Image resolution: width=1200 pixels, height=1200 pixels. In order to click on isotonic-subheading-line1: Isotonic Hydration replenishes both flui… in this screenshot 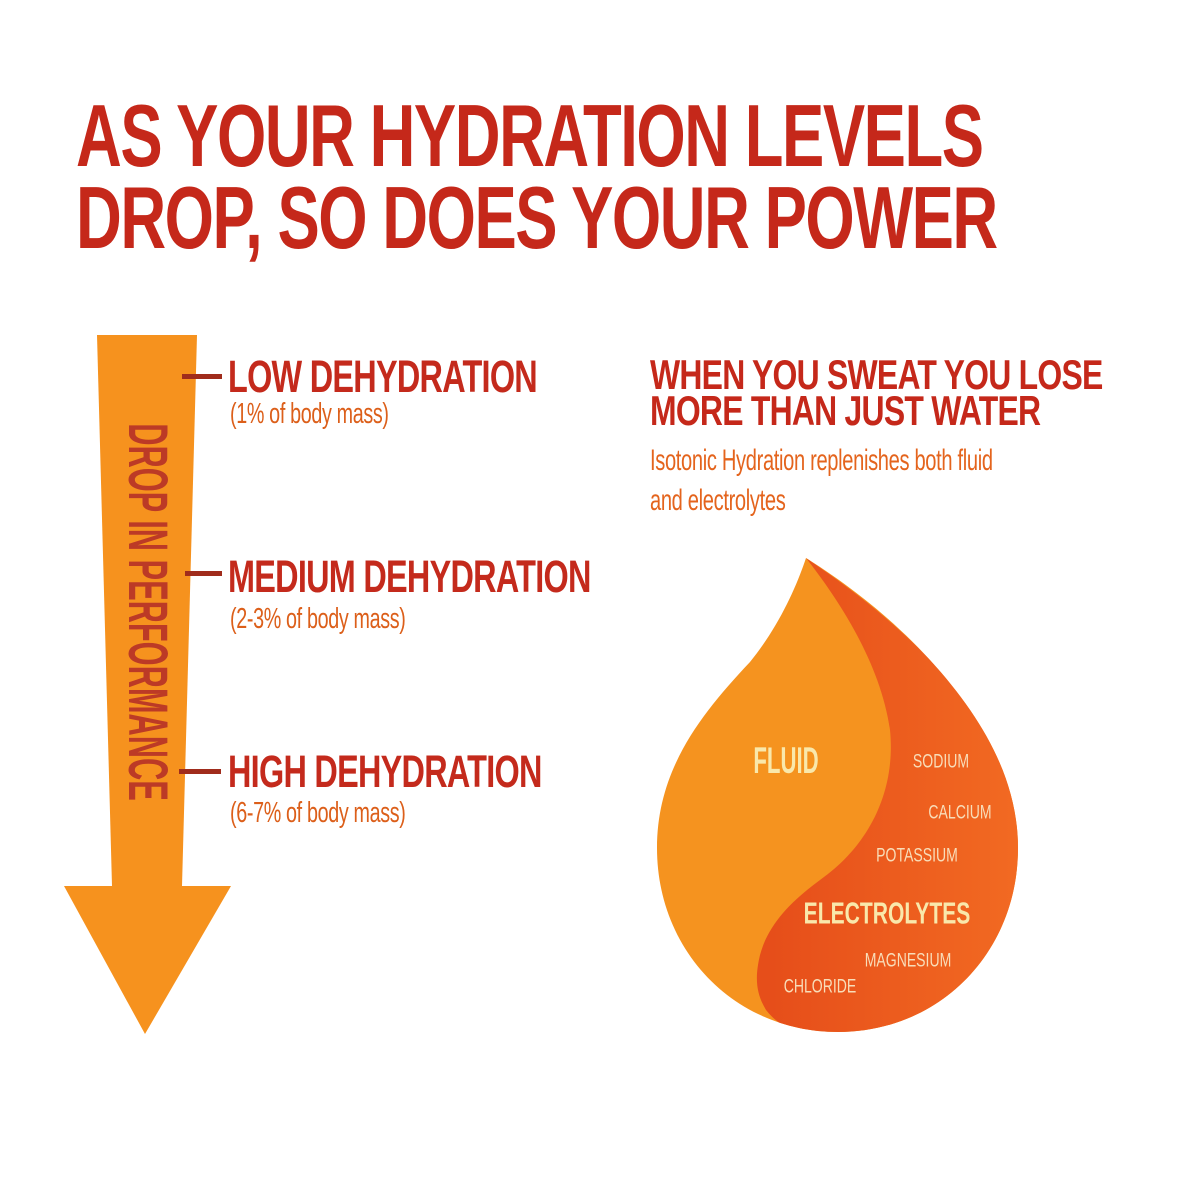, I will do `click(821, 460)`.